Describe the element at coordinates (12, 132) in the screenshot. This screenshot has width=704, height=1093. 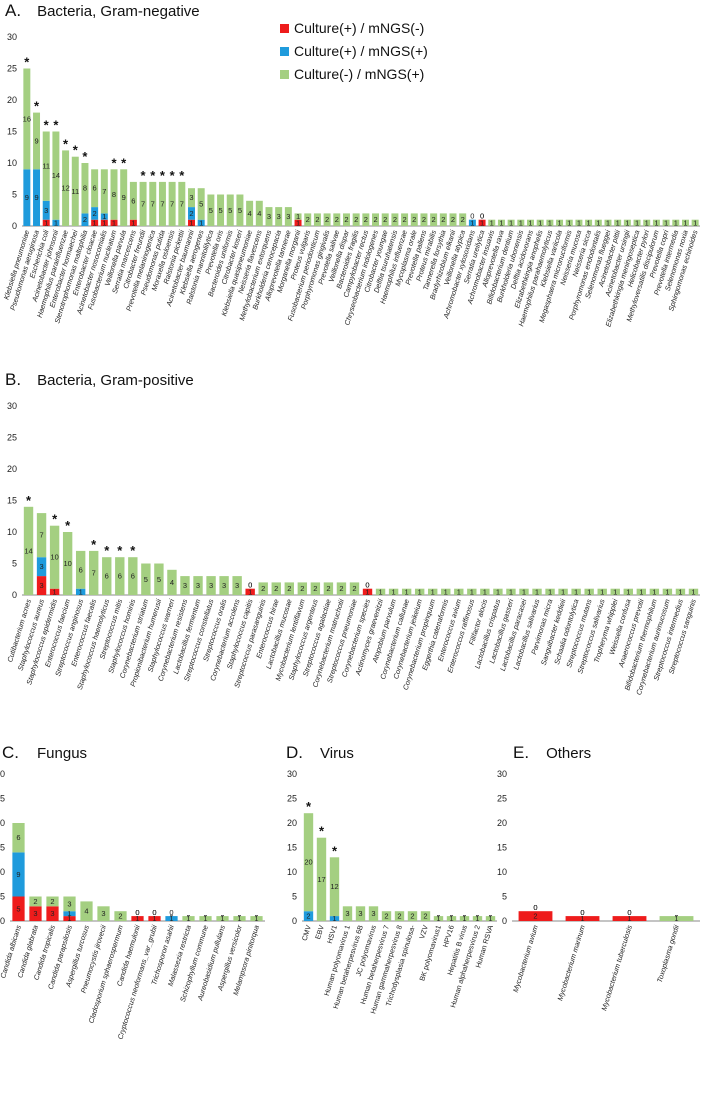
I see `panel-A-ytick: 15` at that location.